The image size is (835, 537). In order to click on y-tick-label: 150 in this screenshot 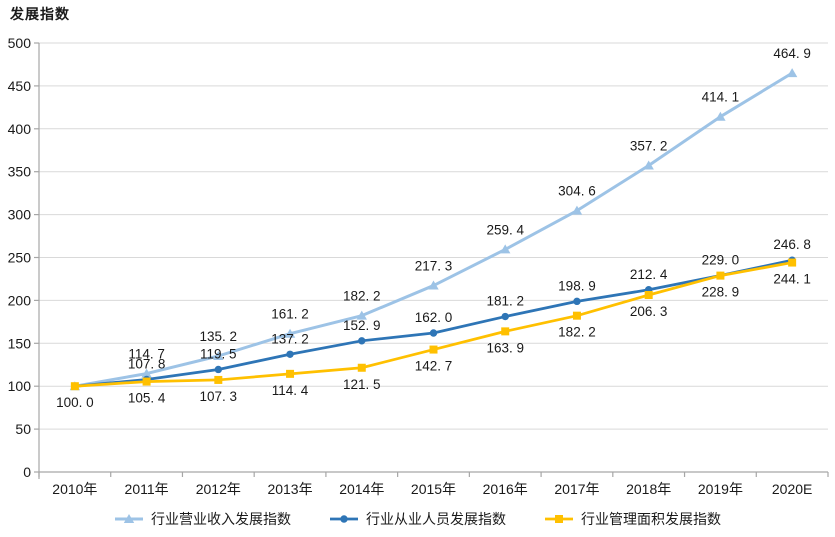, I will do `click(20, 343)`.